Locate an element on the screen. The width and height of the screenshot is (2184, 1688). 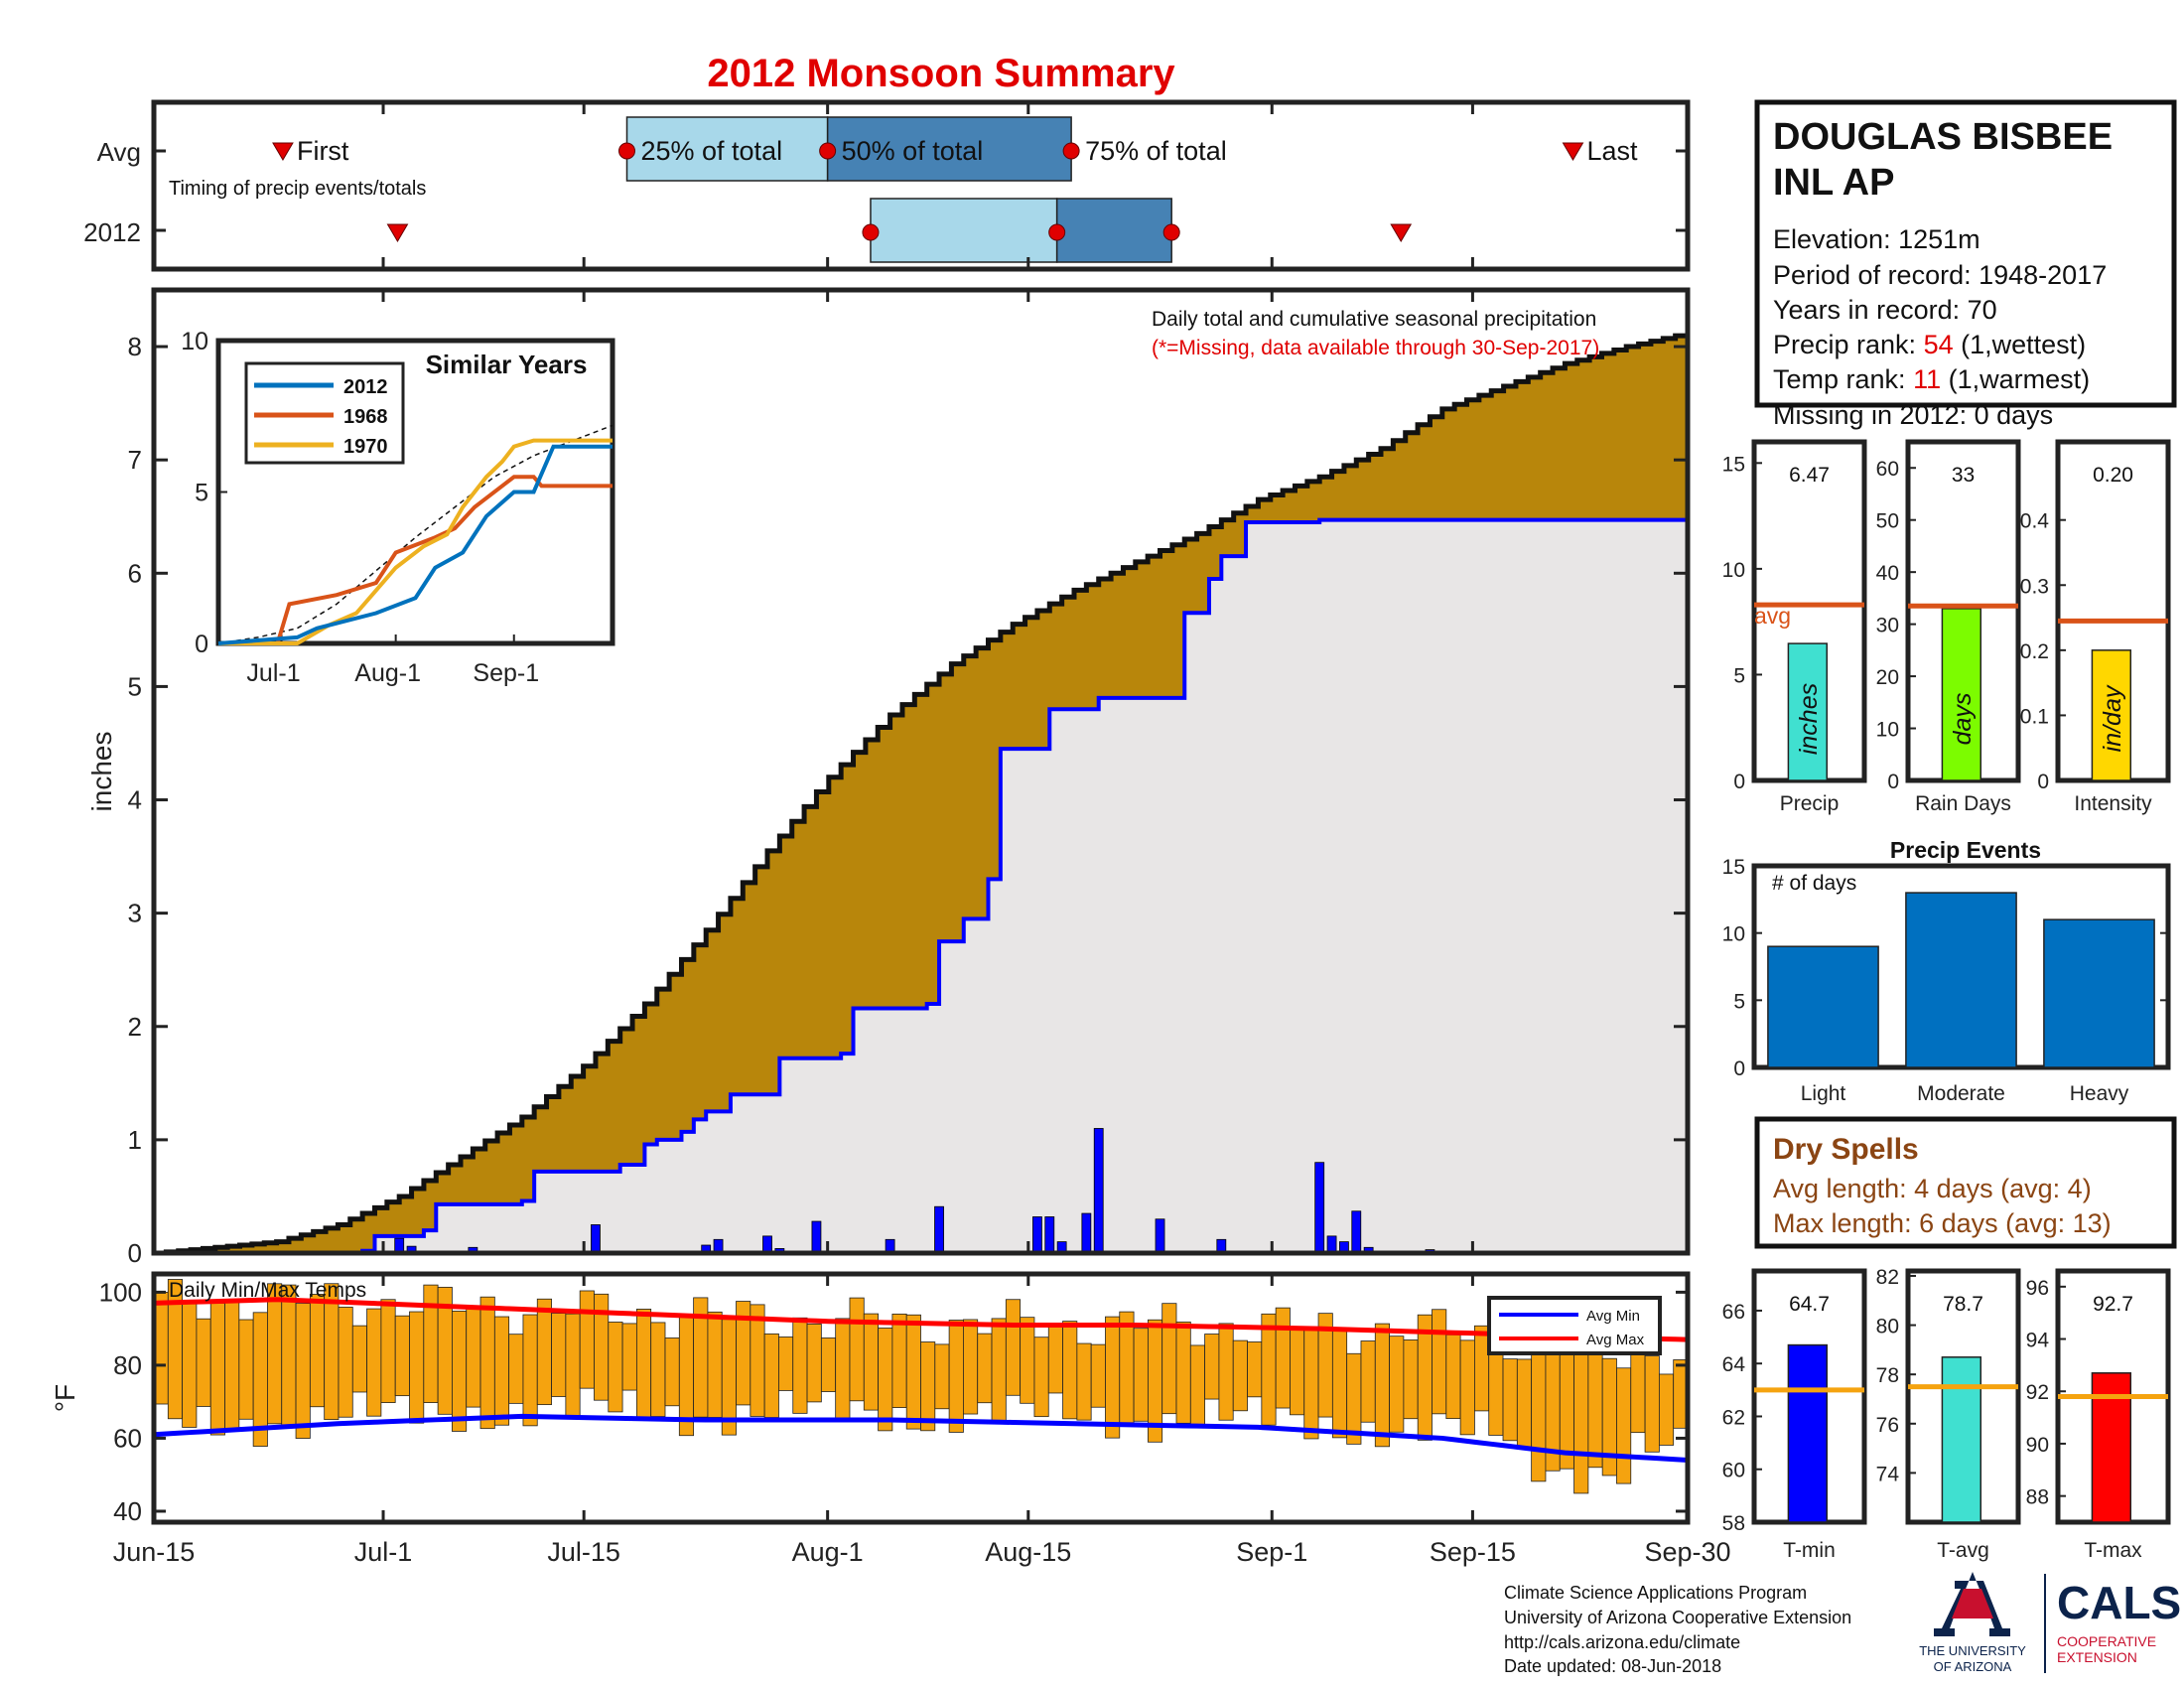
ua-a-icon is located at coordinates (1972, 1604).